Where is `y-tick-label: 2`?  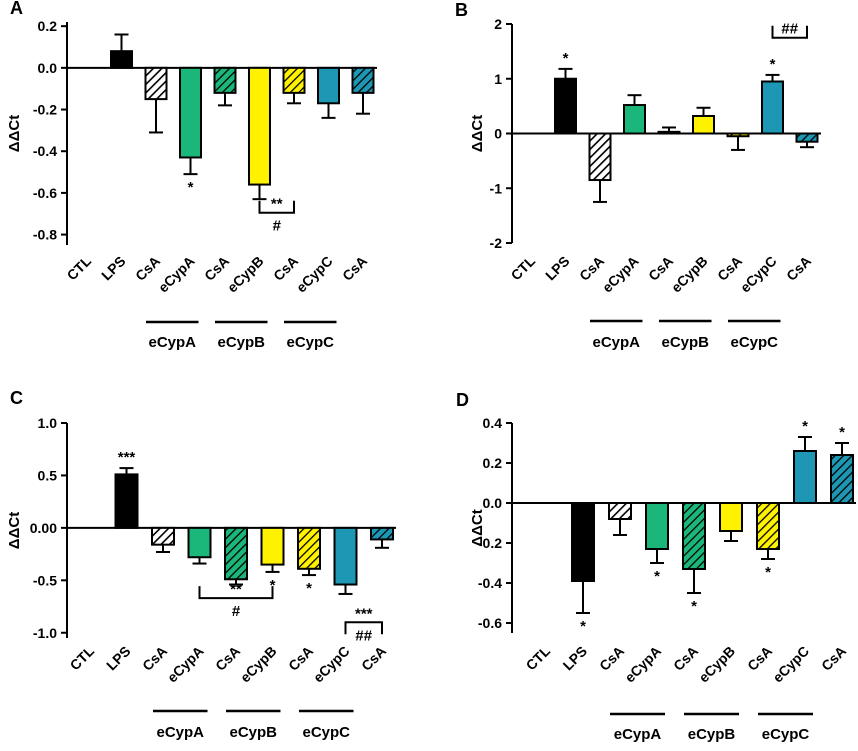
y-tick-label: 2 is located at coordinates (498, 24).